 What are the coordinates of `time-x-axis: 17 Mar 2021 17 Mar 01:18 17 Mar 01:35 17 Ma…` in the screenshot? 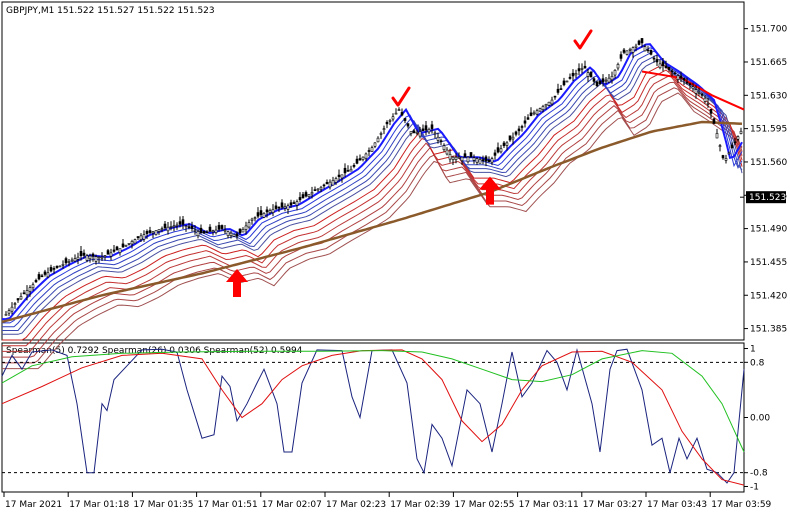 It's located at (387, 501).